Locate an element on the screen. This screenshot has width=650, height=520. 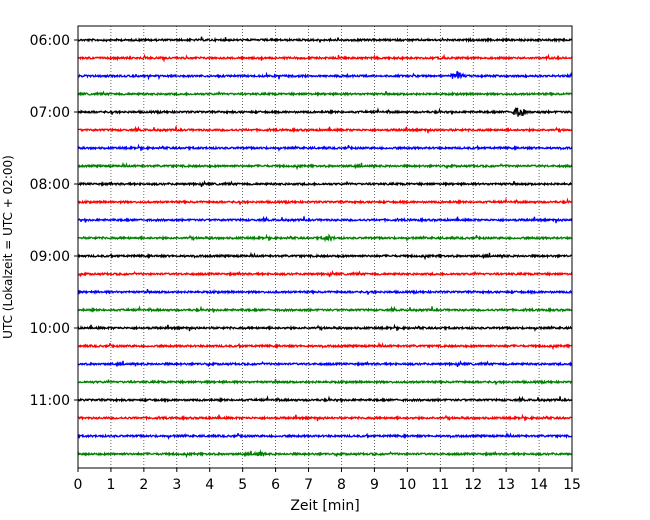
x-axis-label: Zeit [min] is located at coordinates (324, 506).